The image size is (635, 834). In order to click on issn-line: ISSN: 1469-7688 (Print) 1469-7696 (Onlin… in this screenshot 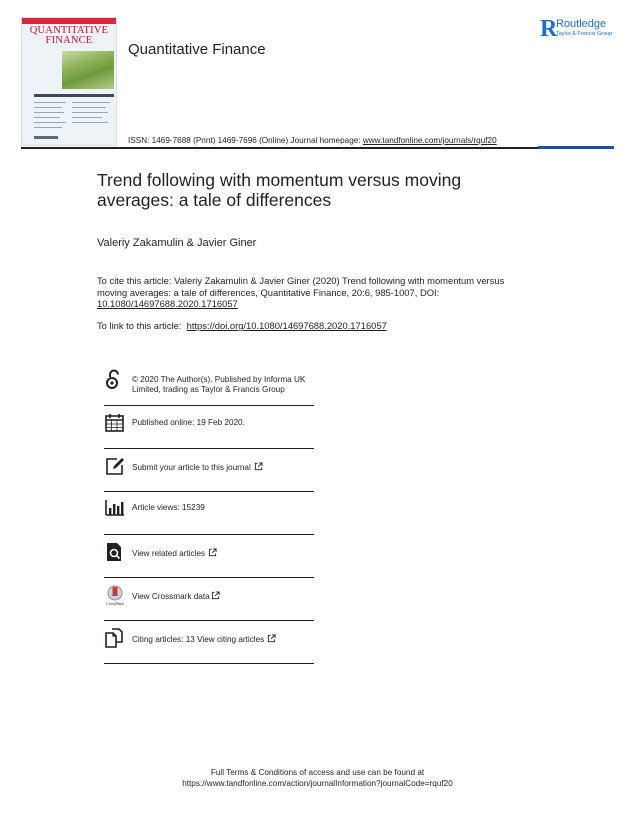, I will do `click(312, 140)`.